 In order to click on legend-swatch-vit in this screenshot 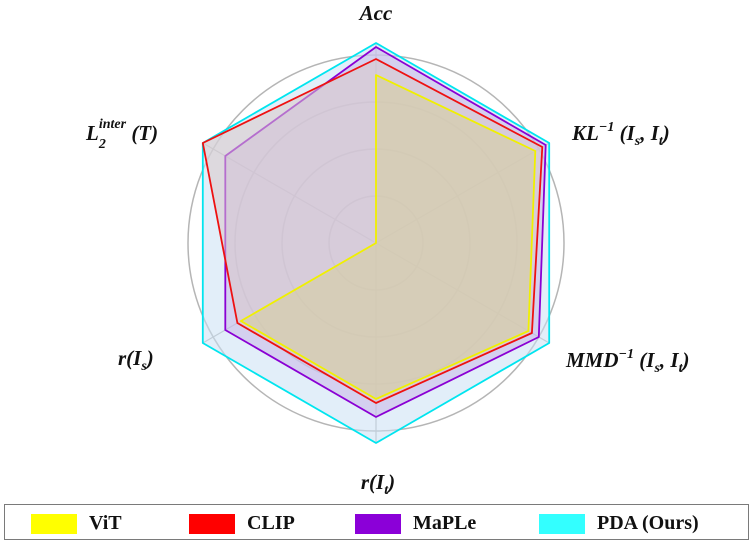, I will do `click(54, 523)`.